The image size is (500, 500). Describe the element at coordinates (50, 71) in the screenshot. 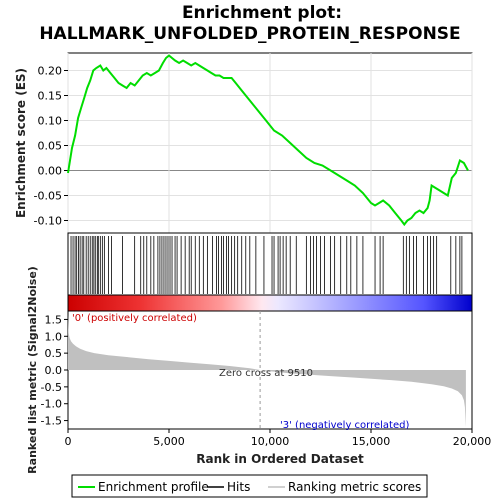

I see `es-y-tick-label: 0.20` at that location.